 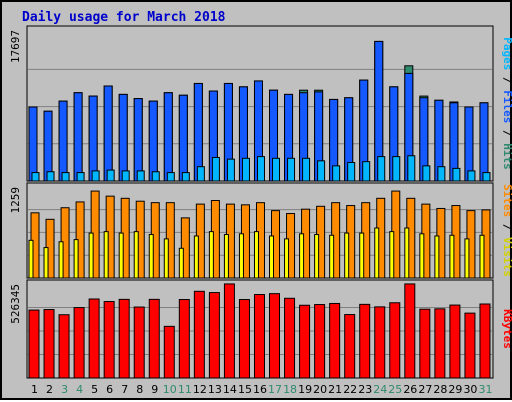 I want to click on x-tick-label-12: 12, so click(x=200, y=389).